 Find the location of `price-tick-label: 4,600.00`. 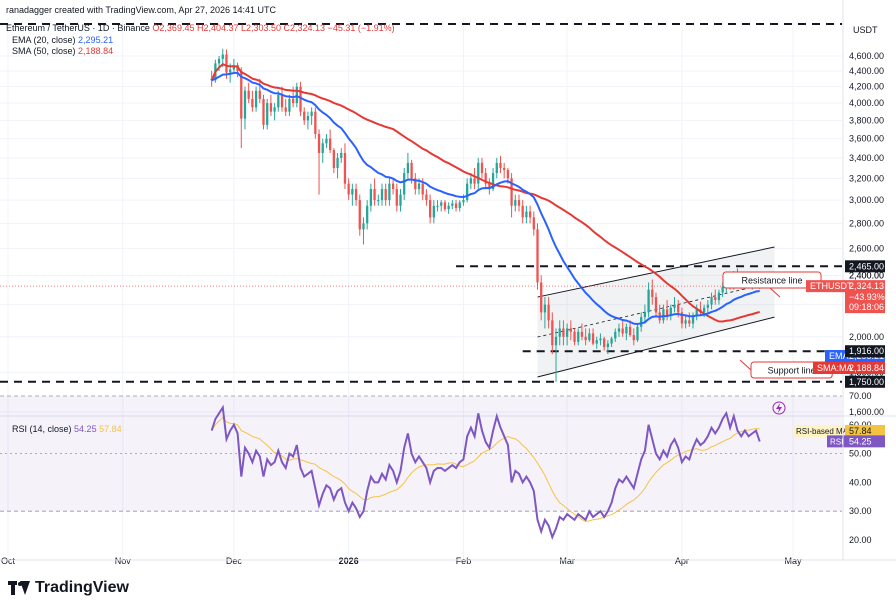

price-tick-label: 4,600.00 is located at coordinates (866, 56).